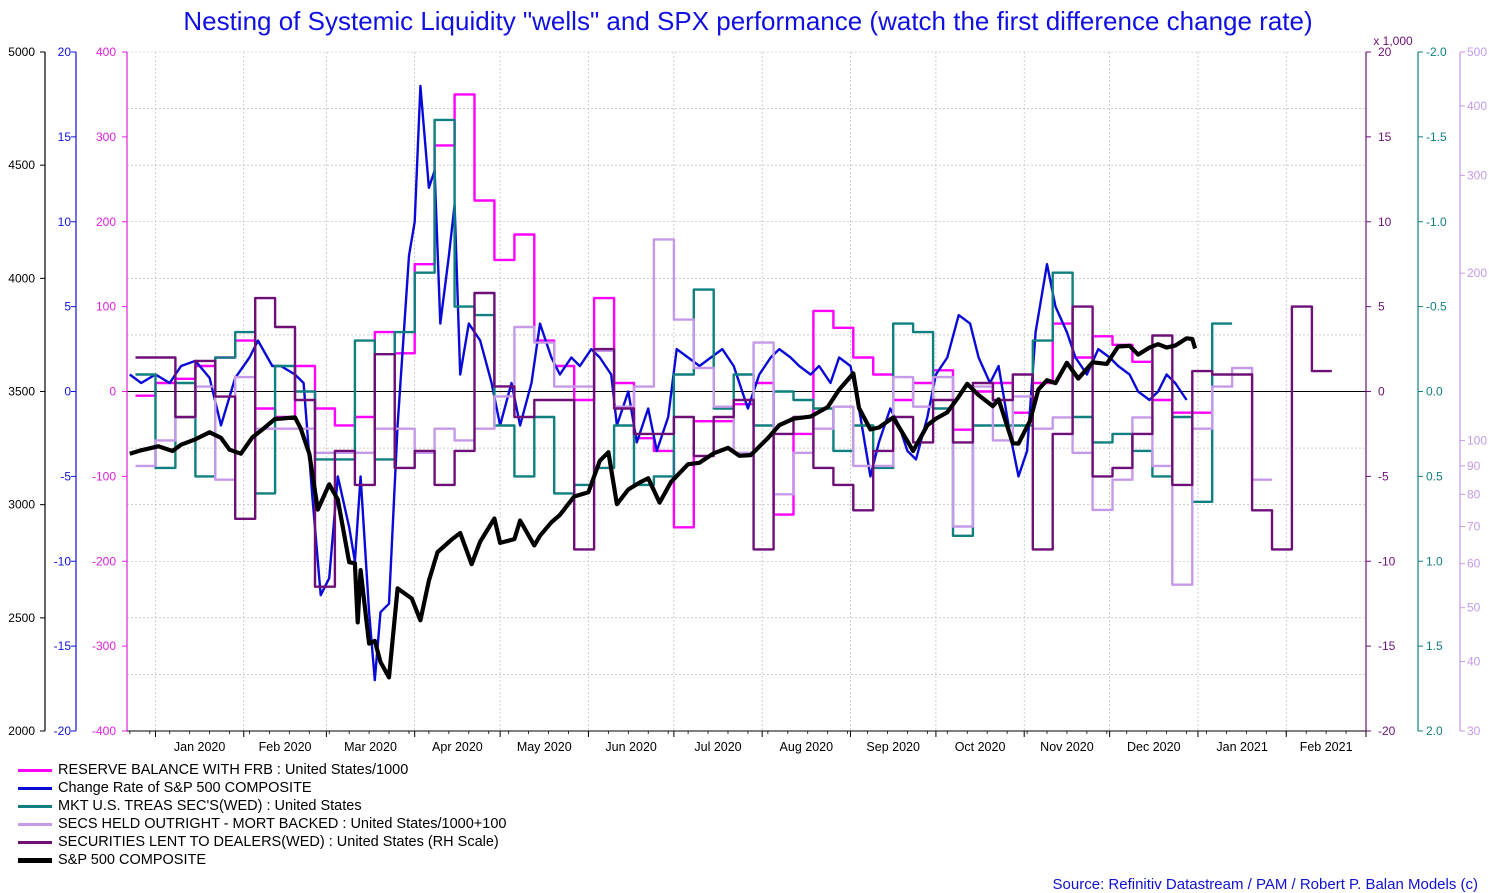 The width and height of the screenshot is (1494, 893). I want to click on legend-label: Change Rate of S&P 500 COMPOSITE, so click(185, 788).